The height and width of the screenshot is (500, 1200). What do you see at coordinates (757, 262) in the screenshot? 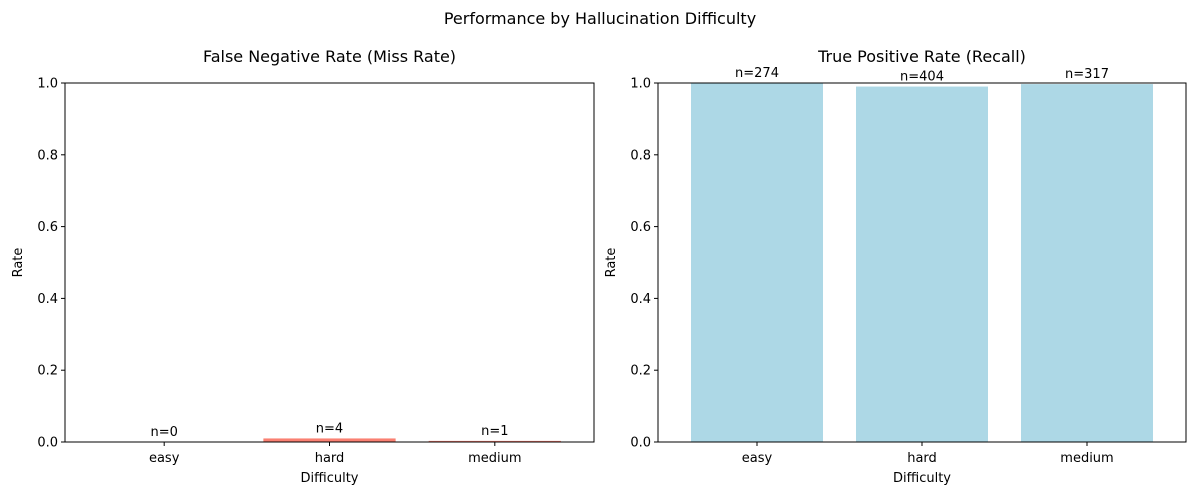
I see `bar-easy` at bounding box center [757, 262].